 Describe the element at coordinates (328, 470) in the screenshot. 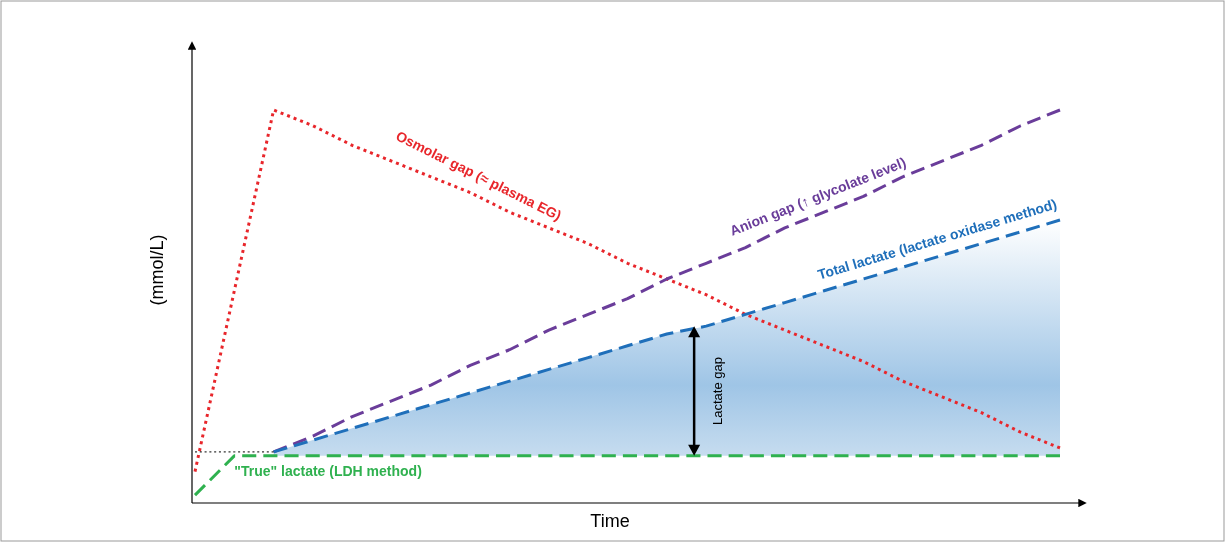

I see `series-label: "True" lactate (LDH method)` at that location.